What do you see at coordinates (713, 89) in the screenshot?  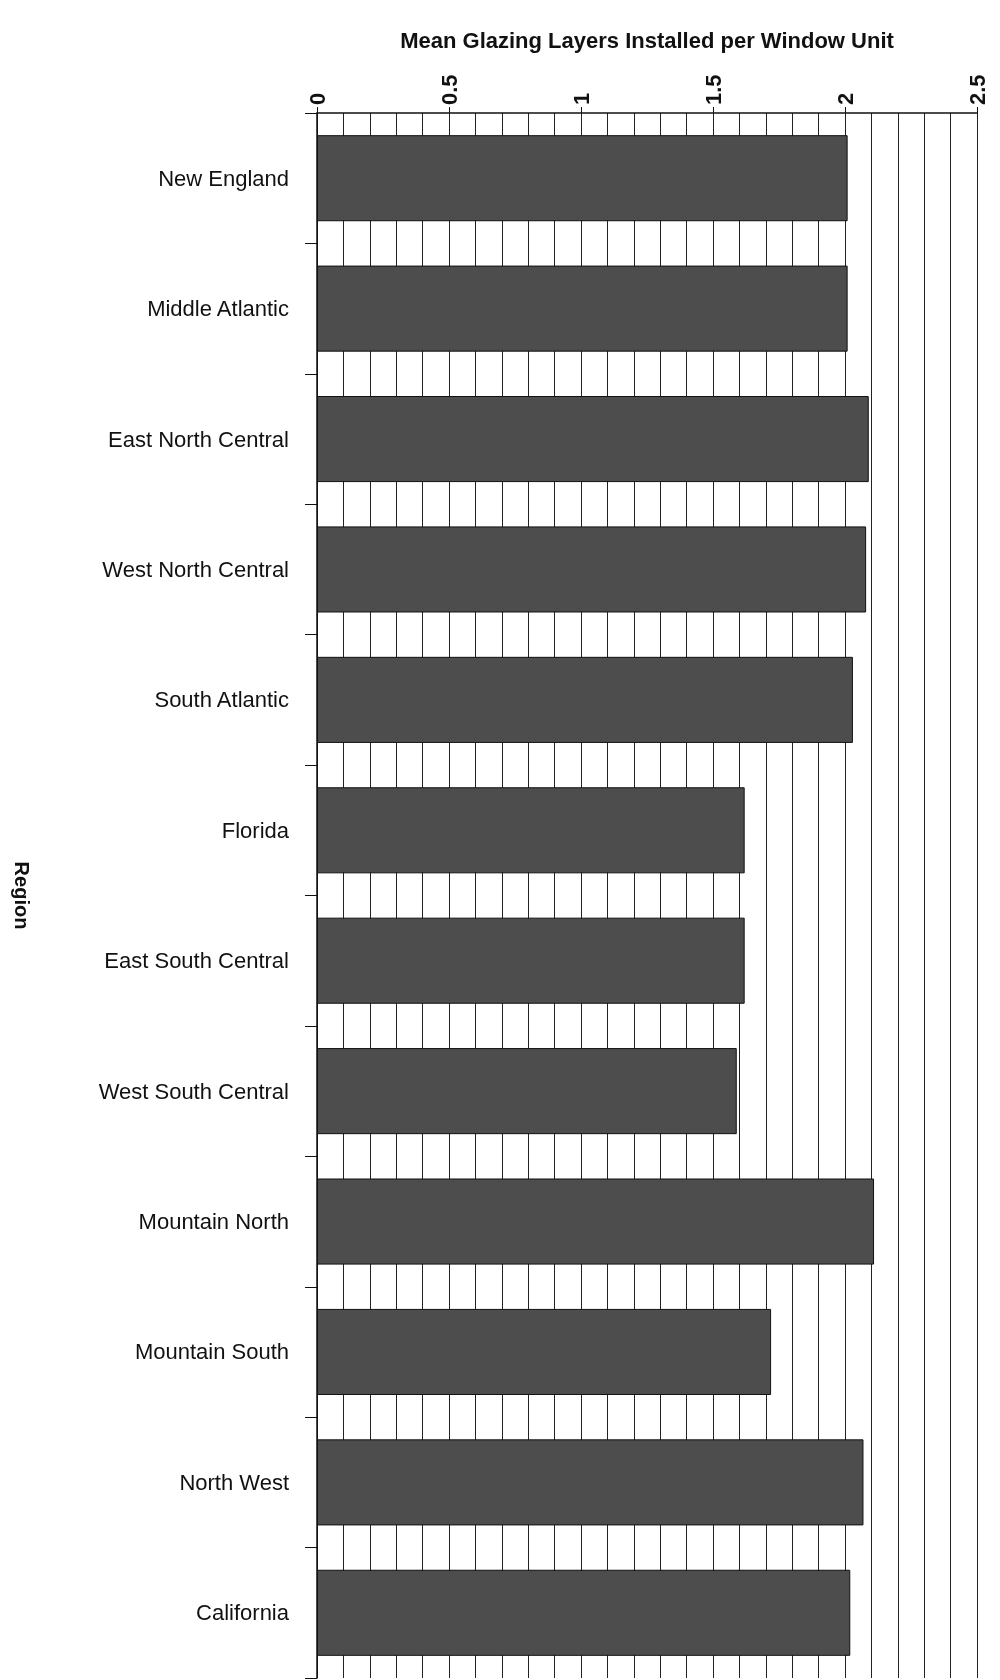 I see `x-tick-label: 1.5` at bounding box center [713, 89].